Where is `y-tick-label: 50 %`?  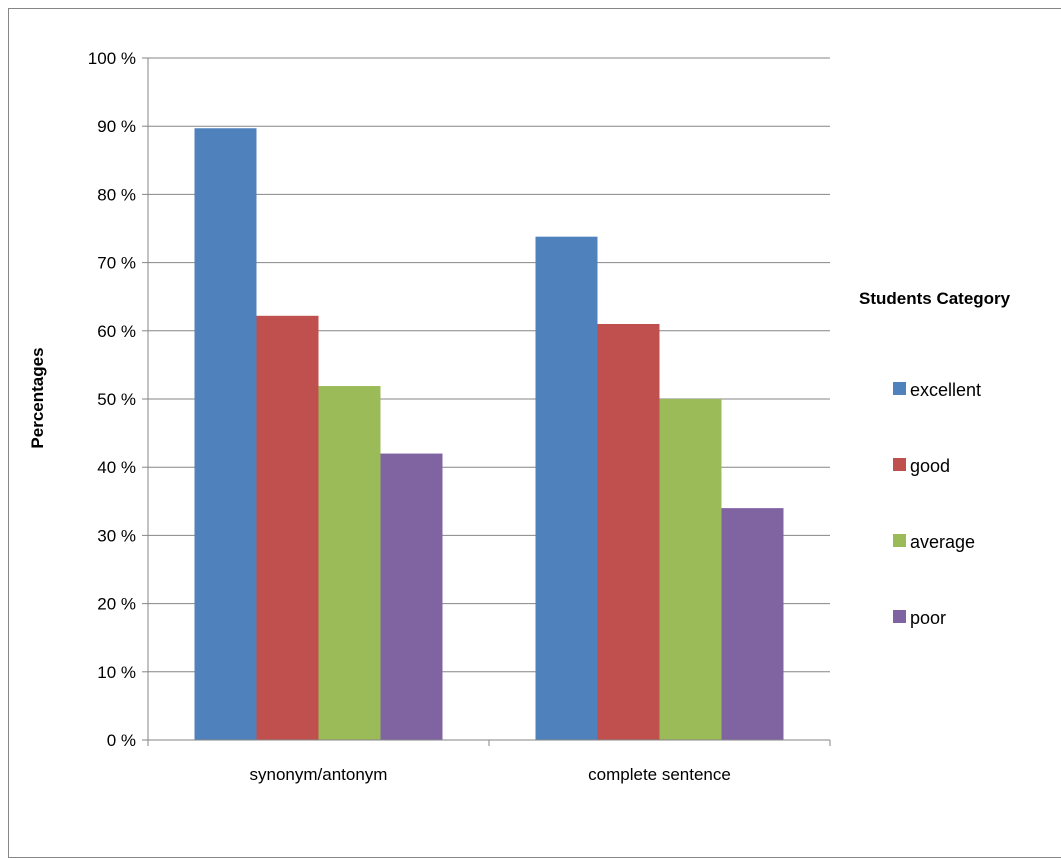 y-tick-label: 50 % is located at coordinates (116, 399).